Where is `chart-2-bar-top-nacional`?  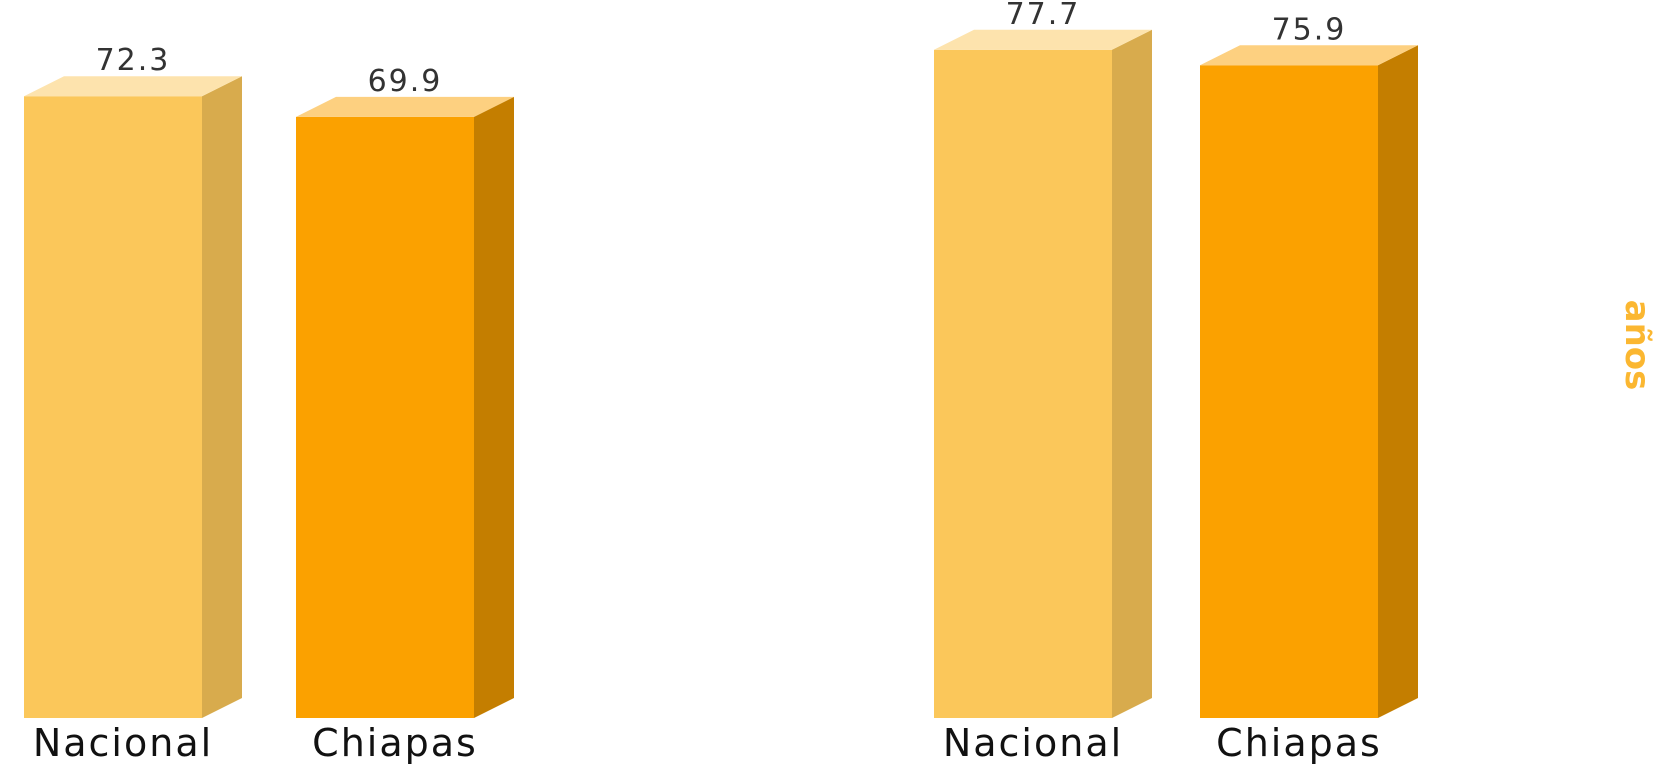 chart-2-bar-top-nacional is located at coordinates (1043, 39).